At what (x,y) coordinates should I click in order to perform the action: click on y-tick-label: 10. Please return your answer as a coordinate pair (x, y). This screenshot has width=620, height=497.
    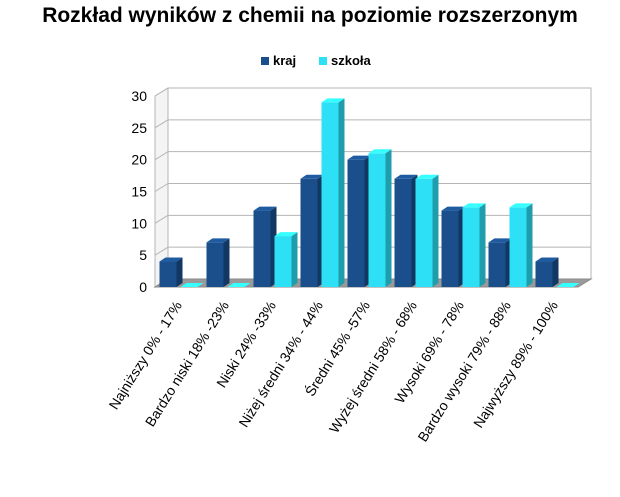
    Looking at the image, I should click on (139, 223).